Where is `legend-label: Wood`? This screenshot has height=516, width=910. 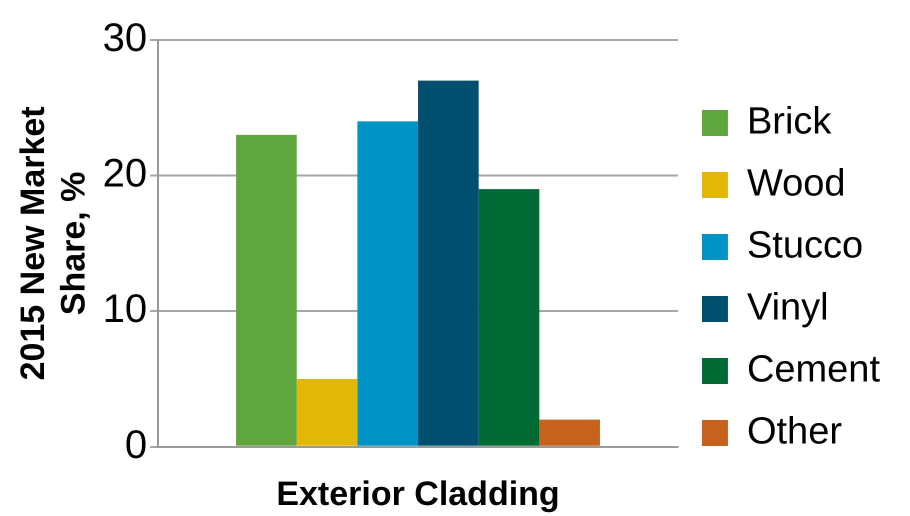 legend-label: Wood is located at coordinates (796, 183).